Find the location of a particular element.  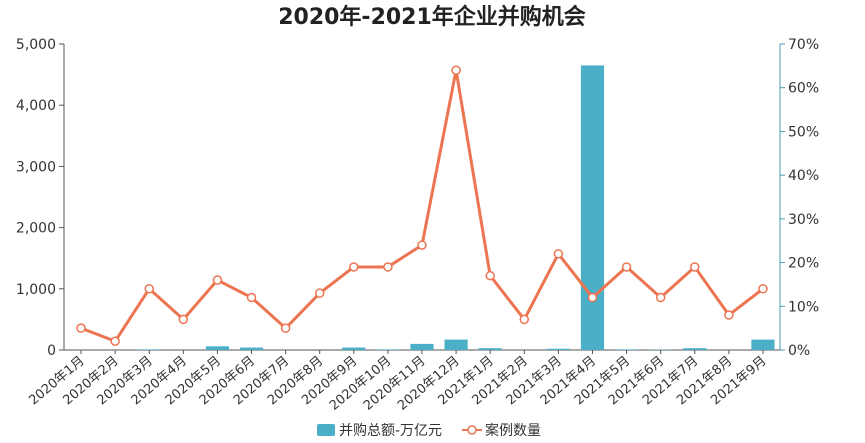

y-right-tick-label: 10% is located at coordinates (803, 307).